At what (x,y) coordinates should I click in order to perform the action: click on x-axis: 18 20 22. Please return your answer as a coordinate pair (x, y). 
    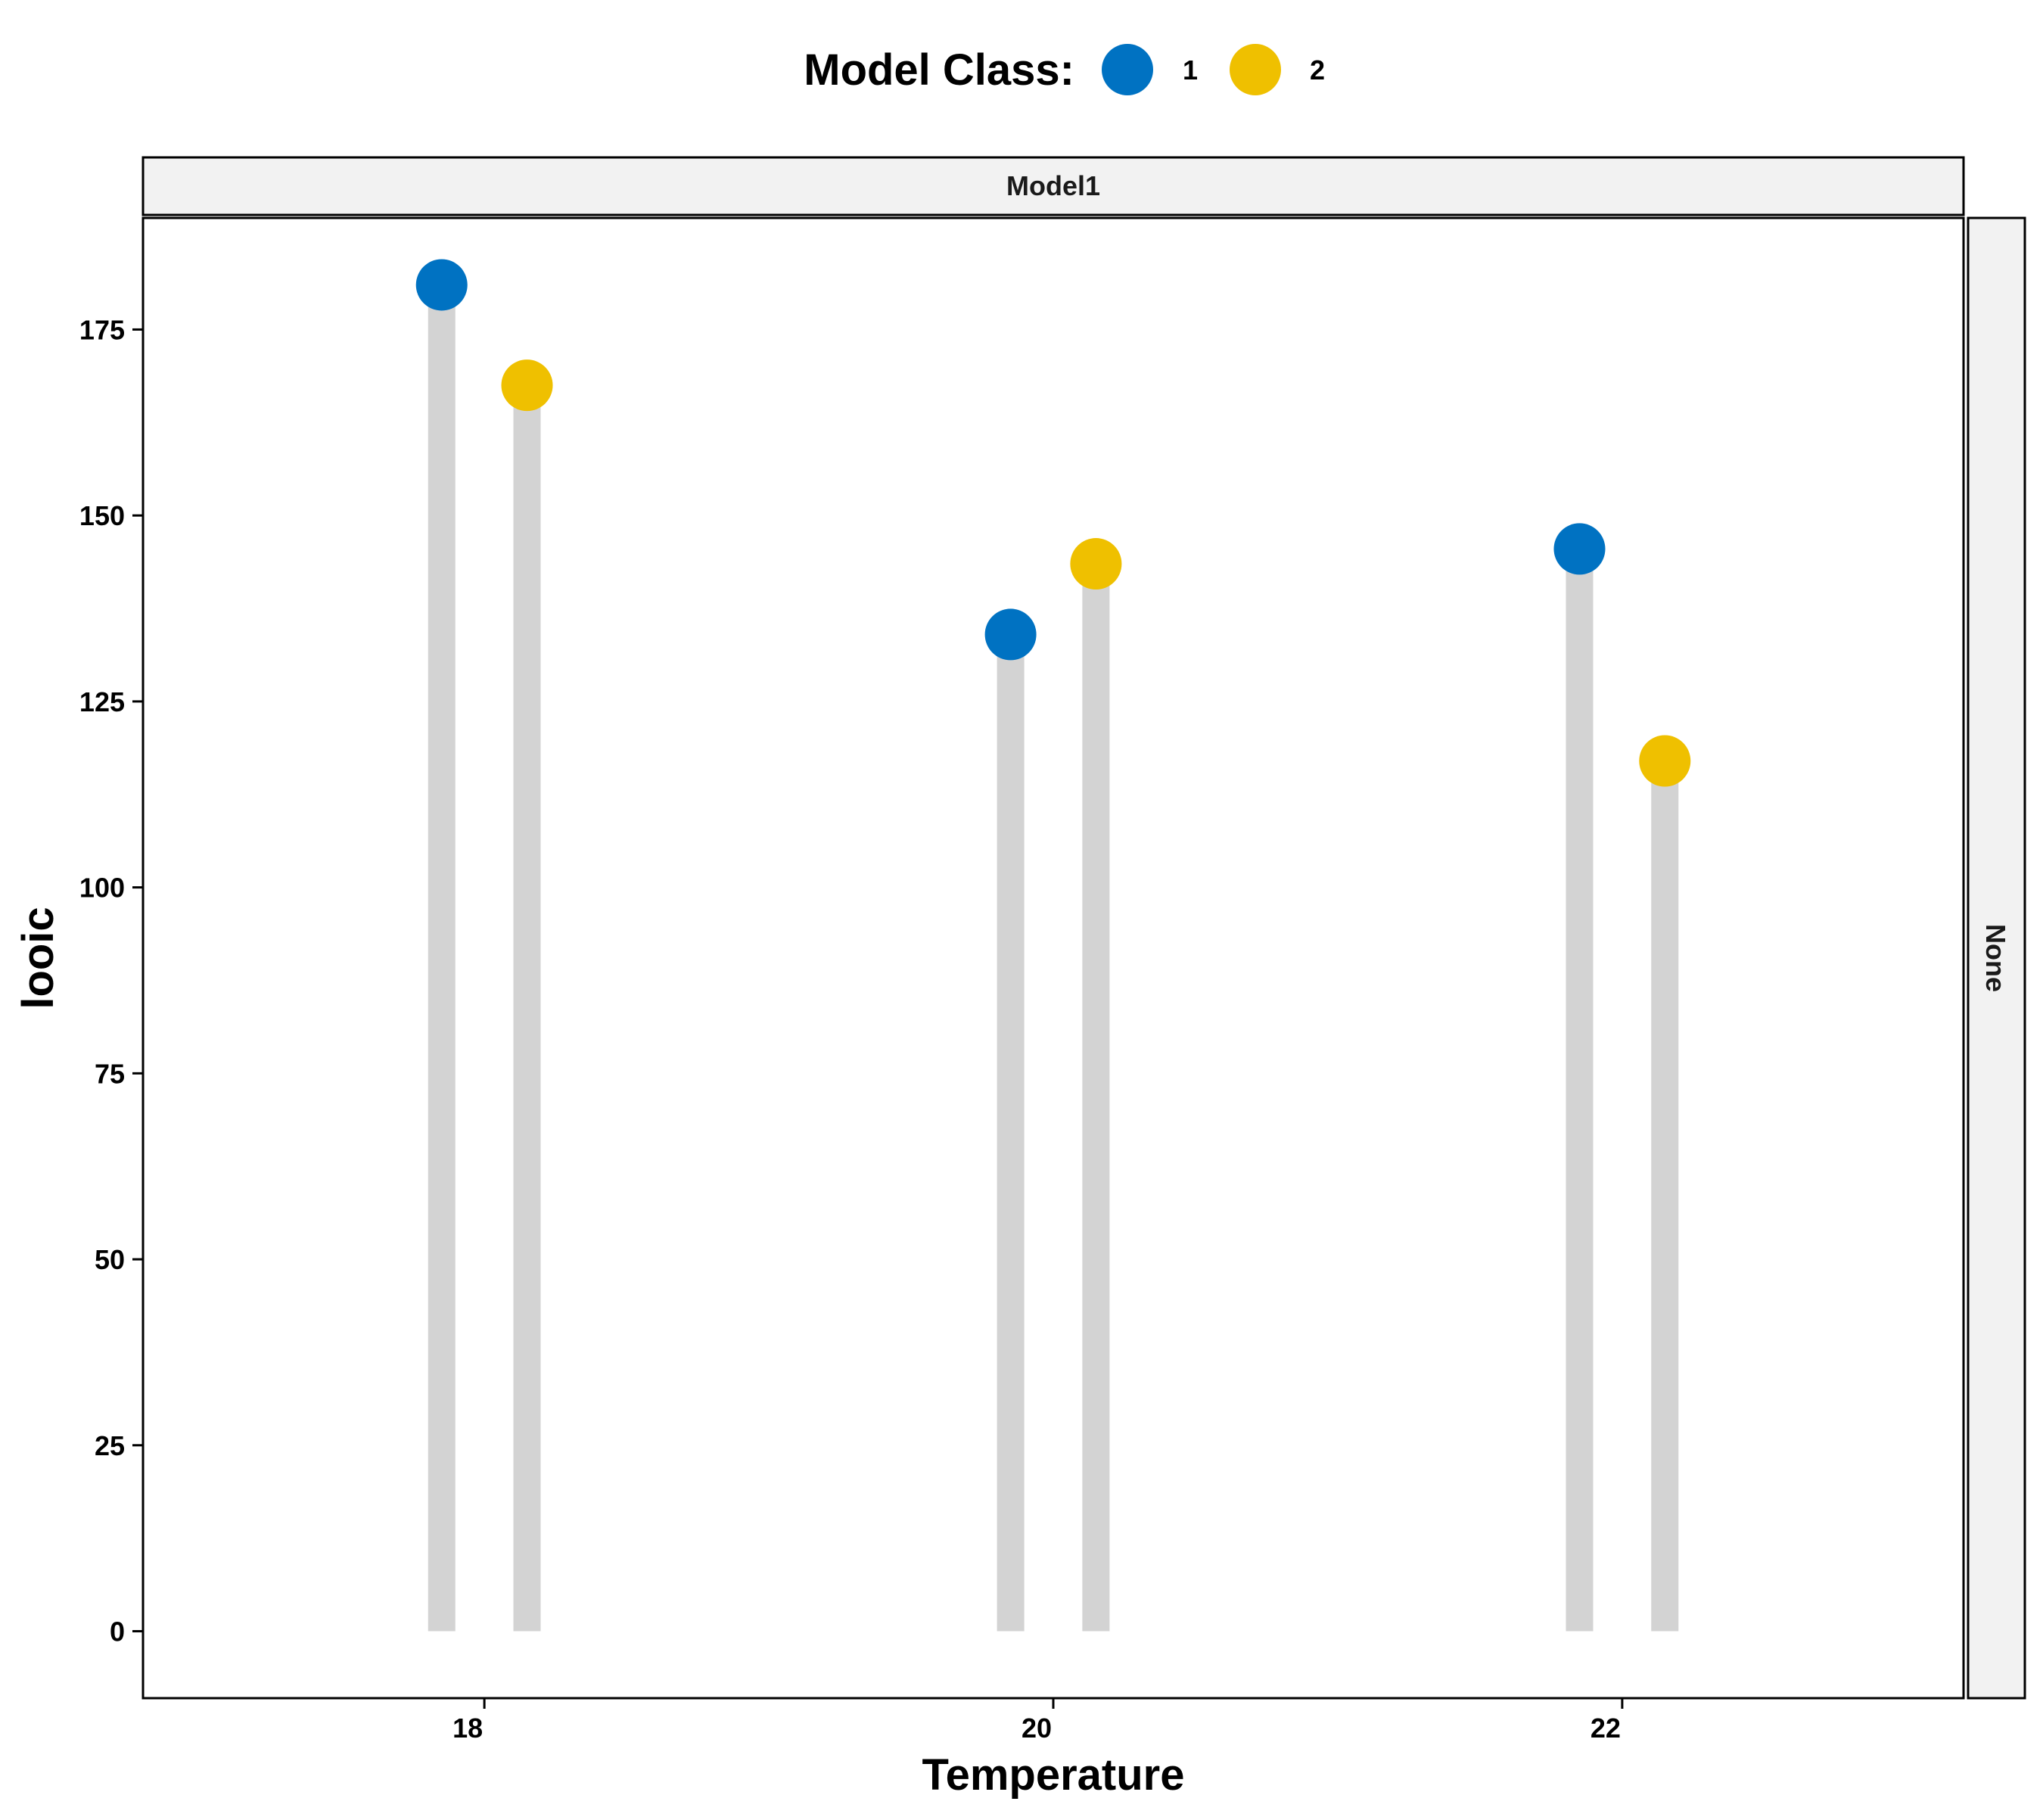
    Looking at the image, I should click on (1038, 1721).